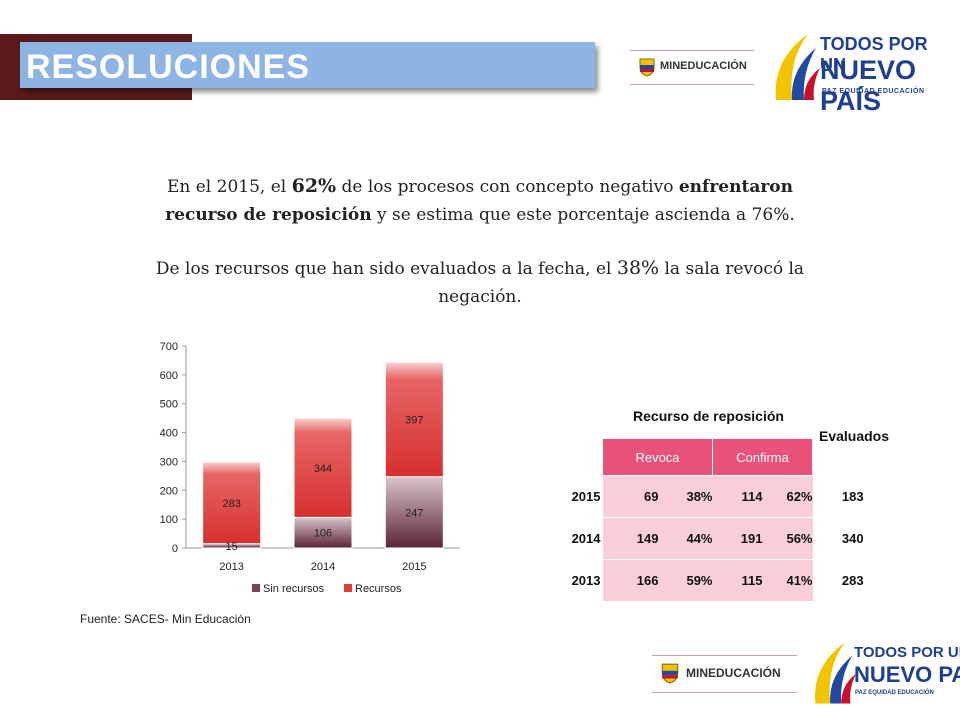 The height and width of the screenshot is (720, 960). I want to click on table-title: Recurso de reposición, so click(708, 416).